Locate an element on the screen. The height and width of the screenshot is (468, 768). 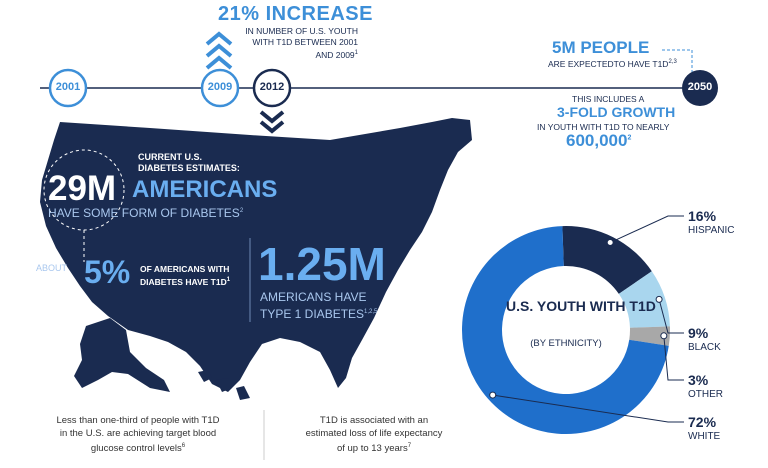
growth-headline: 3-FOLD GROWTH is located at coordinates (616, 112).